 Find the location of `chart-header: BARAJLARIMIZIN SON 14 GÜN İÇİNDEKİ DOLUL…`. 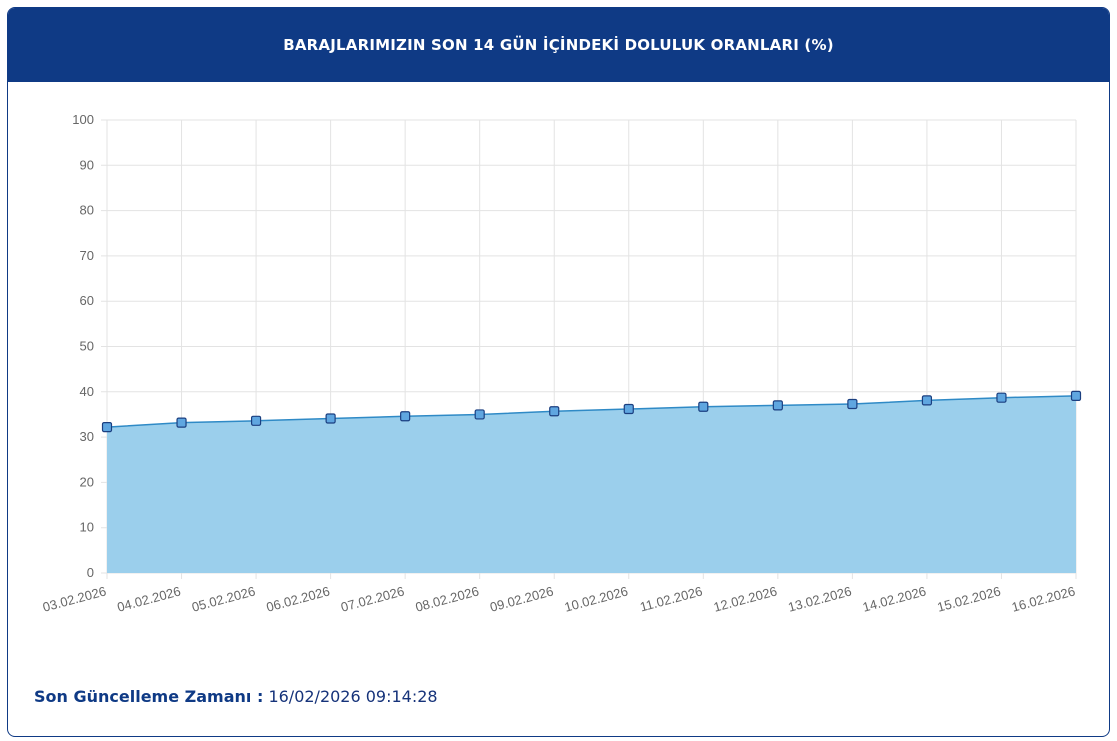

chart-header: BARAJLARIMIZIN SON 14 GÜN İÇİNDEKİ DOLUL… is located at coordinates (558, 45).